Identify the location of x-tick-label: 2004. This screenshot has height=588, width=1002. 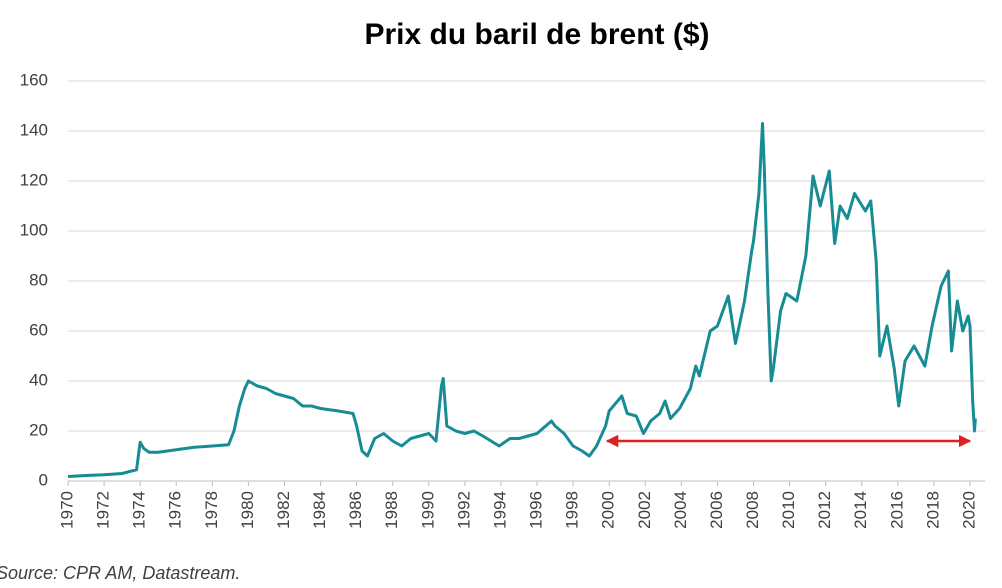
(680, 510).